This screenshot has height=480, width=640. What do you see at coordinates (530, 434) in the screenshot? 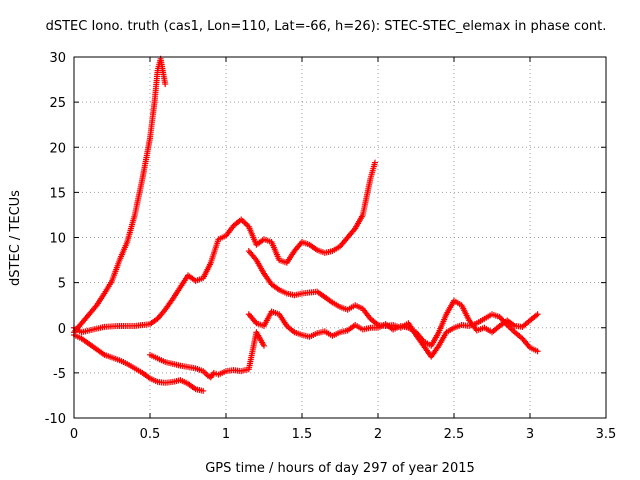
I see `x-tick-label: 3` at bounding box center [530, 434].